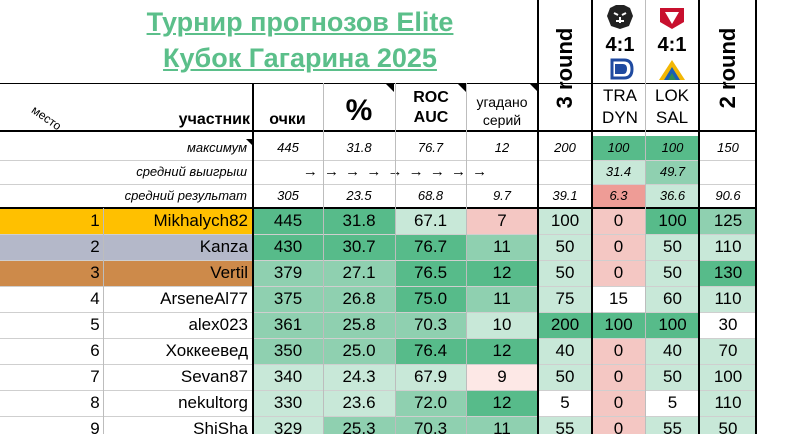 The height and width of the screenshot is (434, 799). I want to click on stat-guessed: 12, so click(502, 147).